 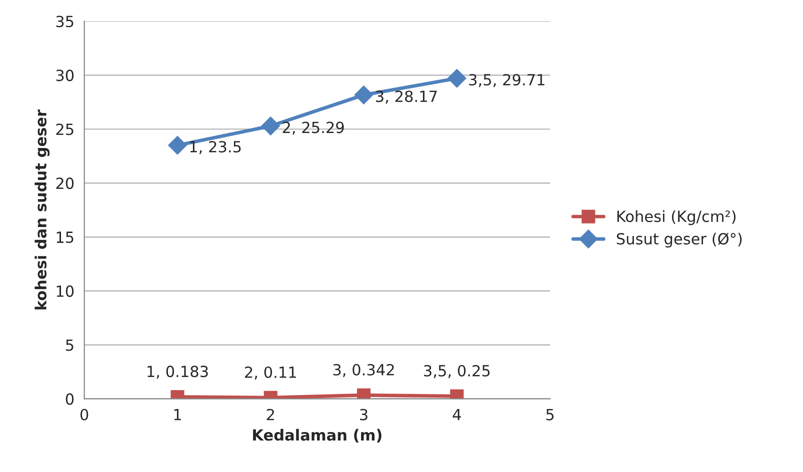 What do you see at coordinates (84, 414) in the screenshot?
I see `x-tick-label: 0` at bounding box center [84, 414].